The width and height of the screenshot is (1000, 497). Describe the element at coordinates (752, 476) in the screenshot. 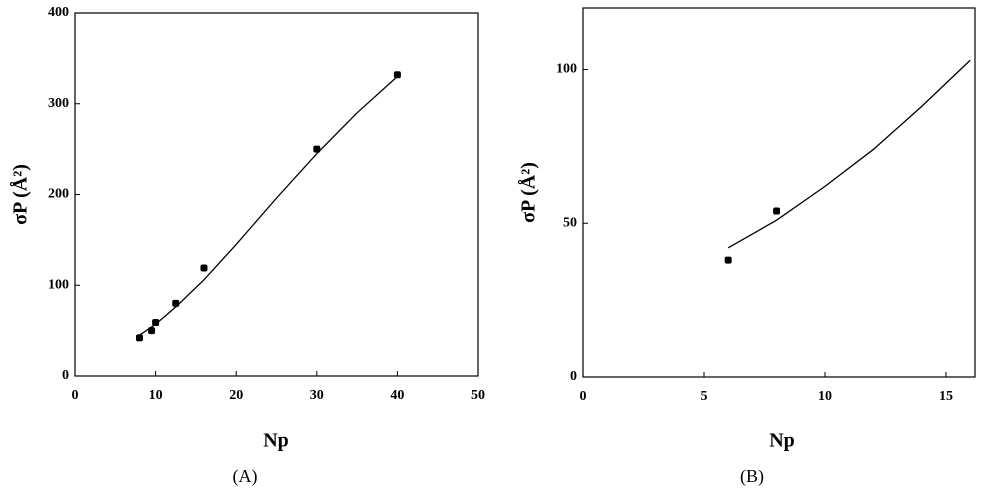

I see `caption: (B)` at that location.